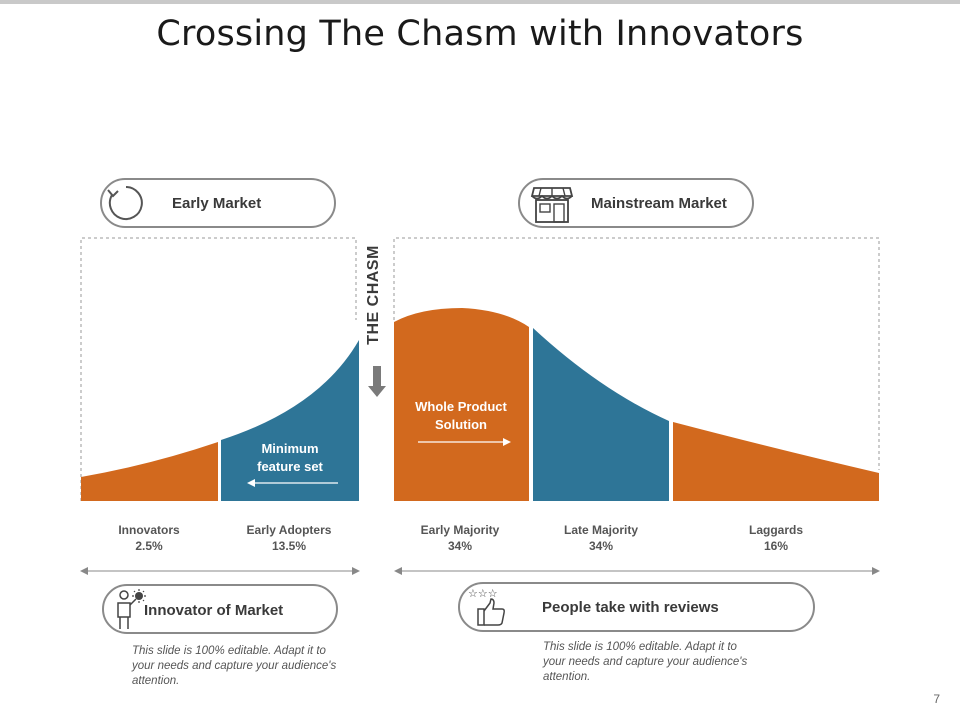 The height and width of the screenshot is (720, 960). What do you see at coordinates (289, 538) in the screenshot?
I see `segment-label-early-adopters: Early Adopters 13.5%` at bounding box center [289, 538].